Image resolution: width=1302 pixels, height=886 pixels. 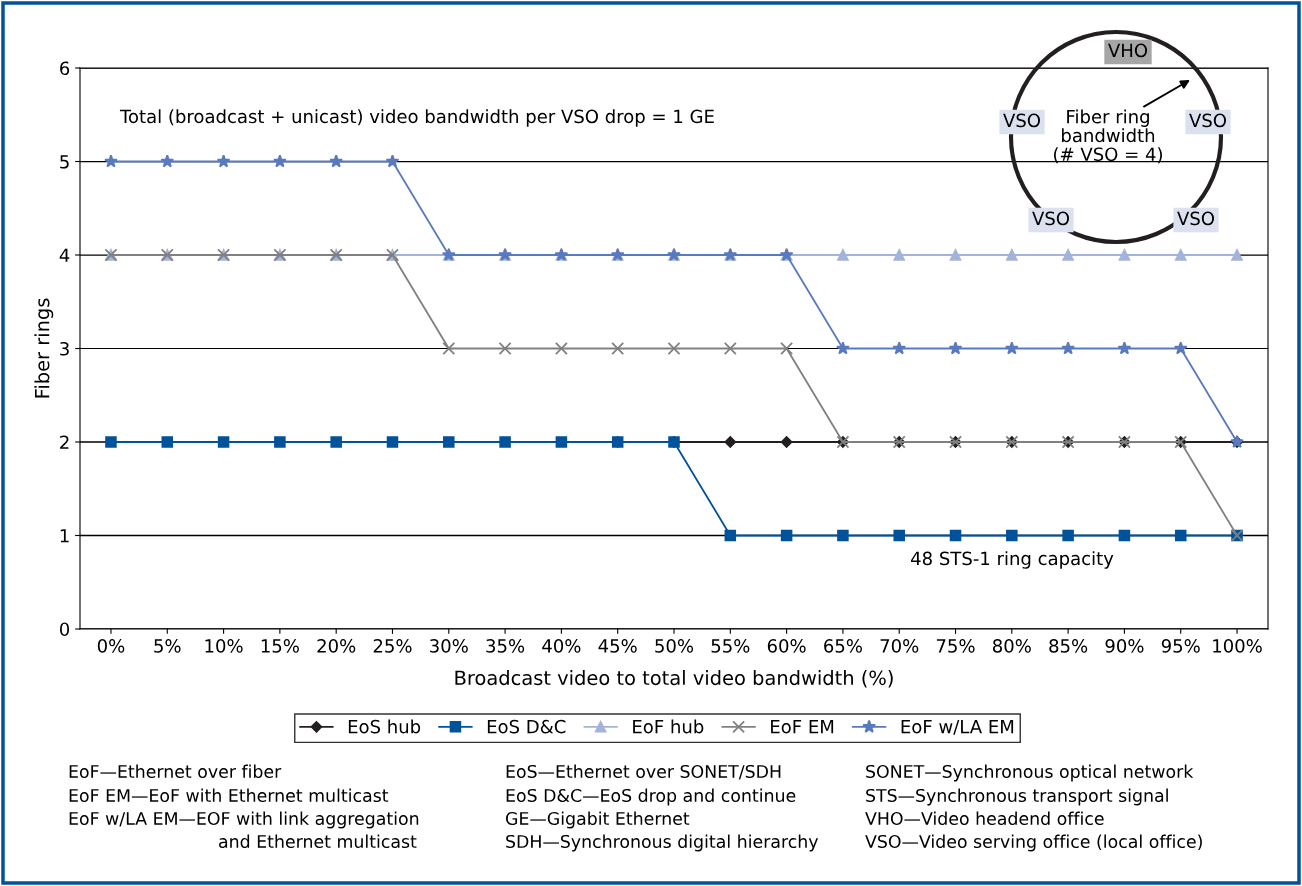 I want to click on x-tick-label: 5%, so click(x=167, y=646).